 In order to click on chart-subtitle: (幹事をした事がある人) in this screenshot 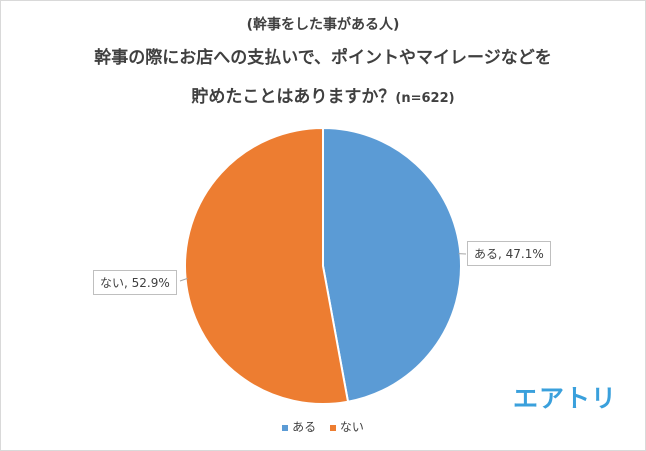, I will do `click(323, 25)`.